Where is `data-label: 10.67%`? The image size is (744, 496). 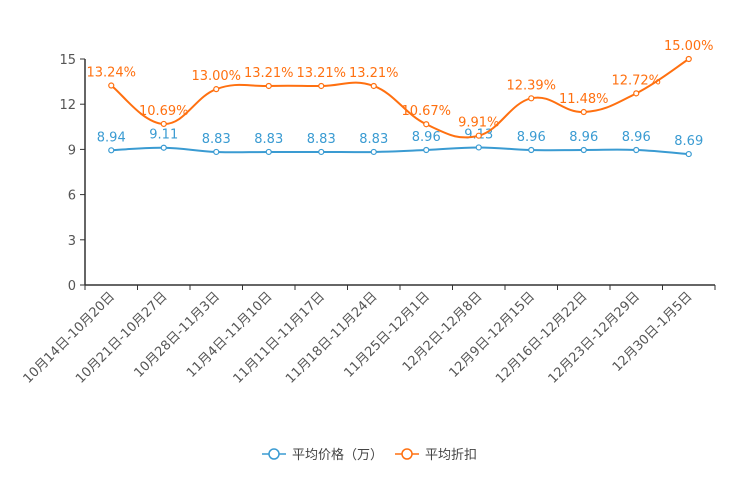
data-label: 10.67% is located at coordinates (426, 111).